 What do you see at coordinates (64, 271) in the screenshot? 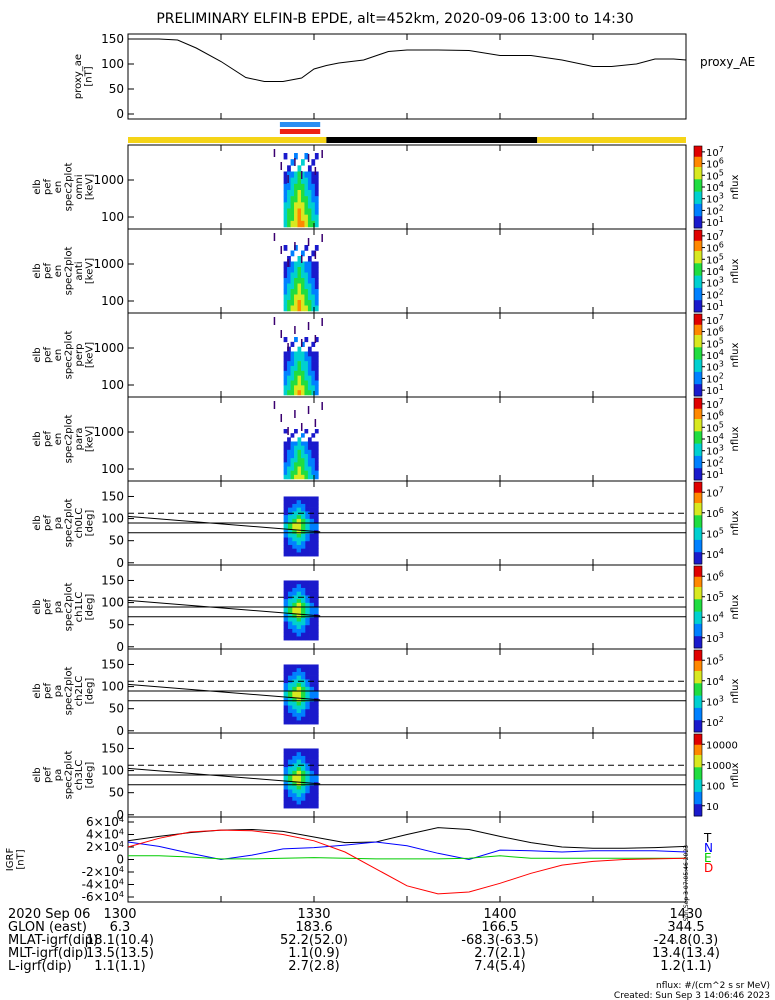
I see `y-axis-label: elb pef en spec2plot anti [keV]` at bounding box center [64, 271].